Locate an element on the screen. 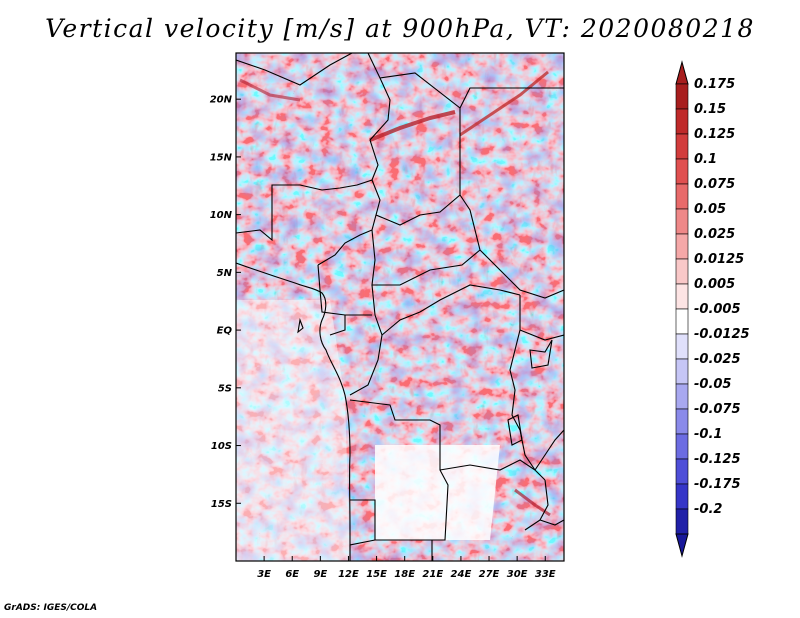  colorbar-label: -0.0125 is located at coordinates (722, 334).